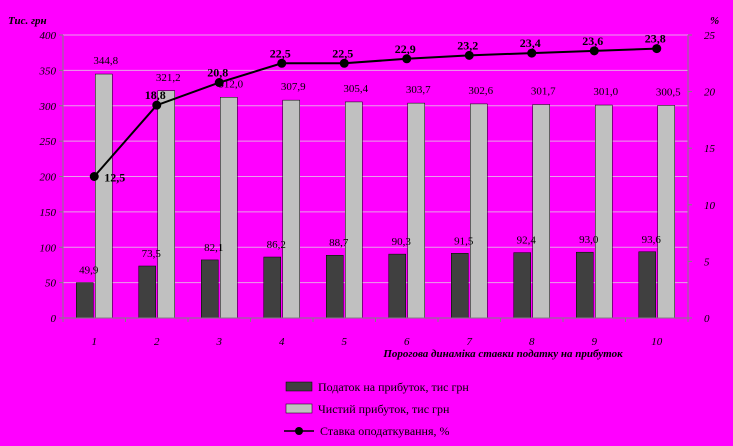 This screenshot has height=446, width=733. Describe the element at coordinates (657, 342) in the screenshot. I see `x-tick-label: 10` at that location.